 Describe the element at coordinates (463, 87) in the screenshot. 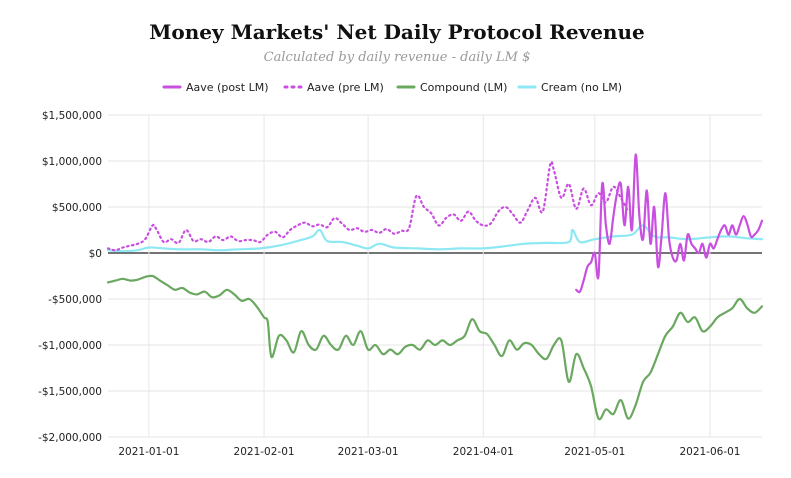

I see `legend-label: Compound (LM)` at that location.